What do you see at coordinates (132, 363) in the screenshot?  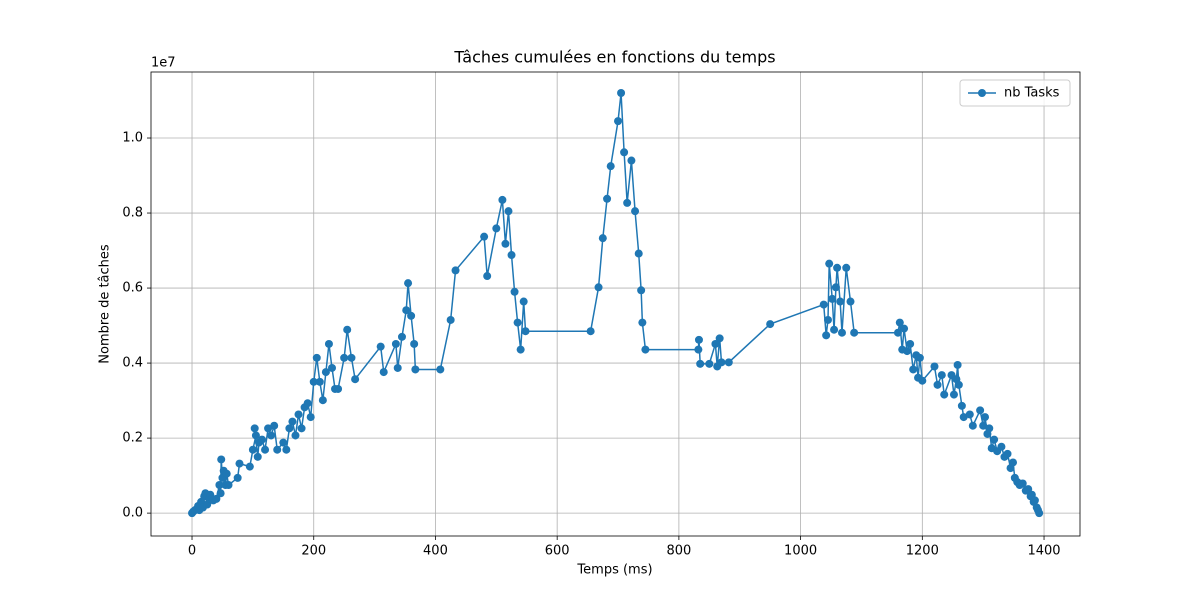 I see `y-tick-label: 0.4` at bounding box center [132, 363].